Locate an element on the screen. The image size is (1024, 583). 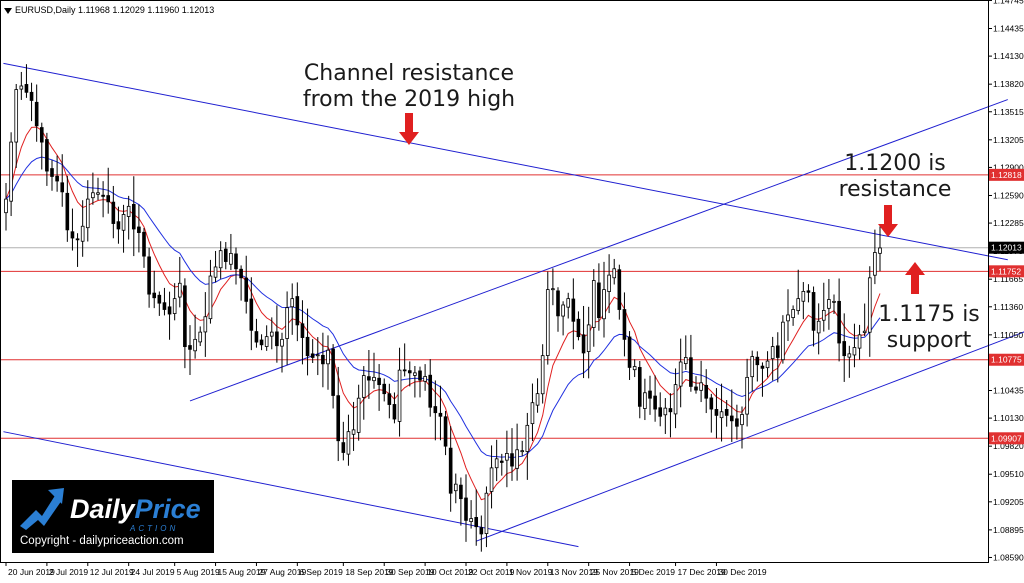
x-tick-label: 30 Sep 2019 is located at coordinates (410, 572).